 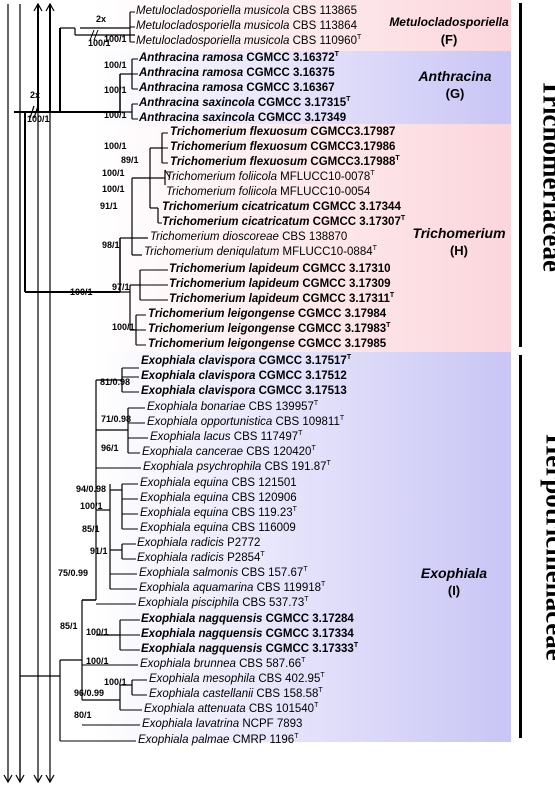 What do you see at coordinates (289, 88) in the screenshot?
I see `strain-id: CGMCC 3.16367` at bounding box center [289, 88].